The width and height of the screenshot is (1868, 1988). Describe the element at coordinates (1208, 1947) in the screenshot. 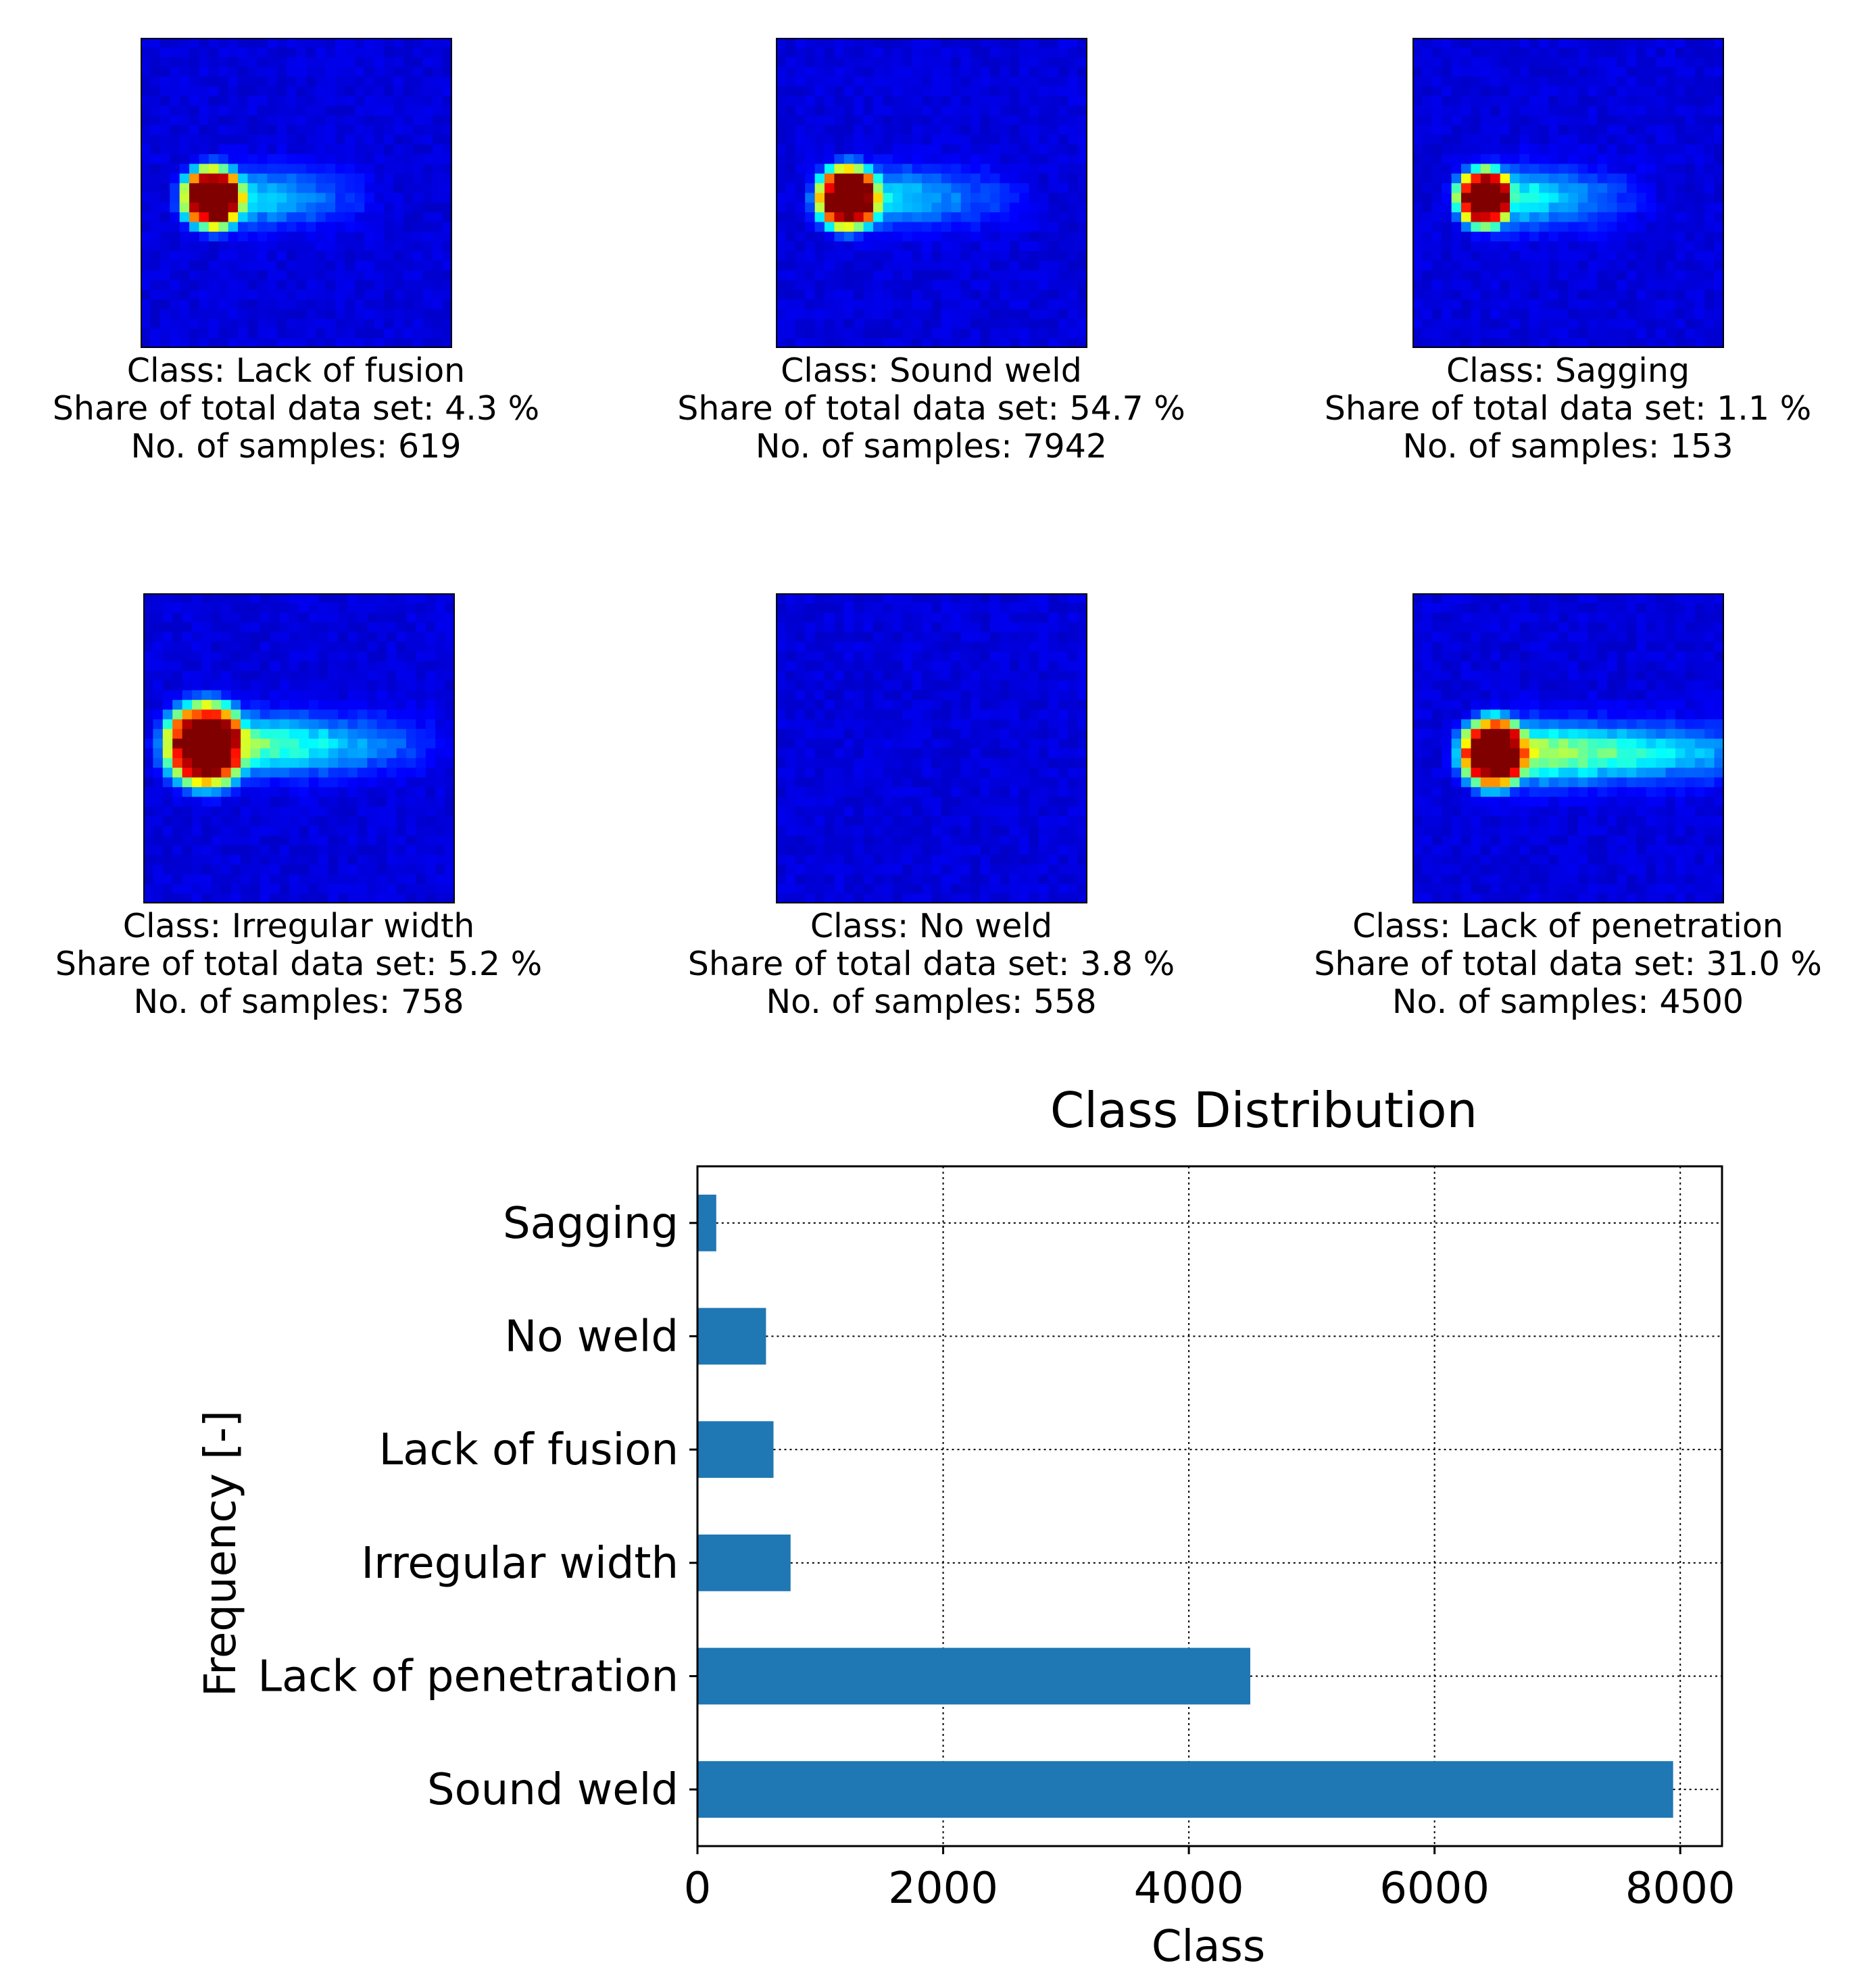

I see `x-axis-label: Class` at that location.